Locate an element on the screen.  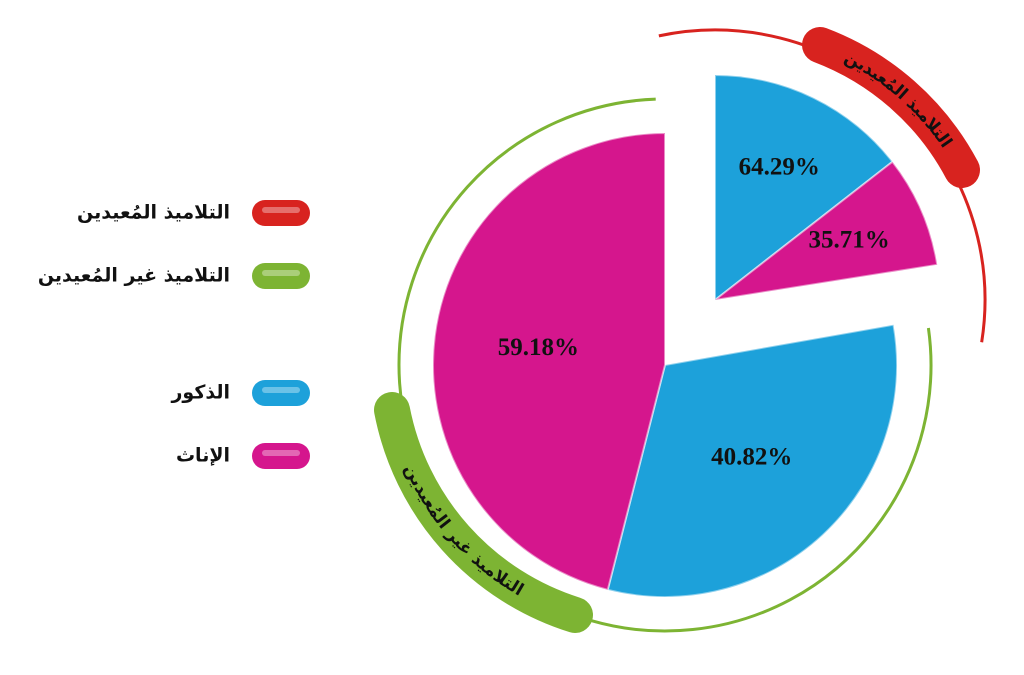
legend-label: الإناث is located at coordinates (203, 456).